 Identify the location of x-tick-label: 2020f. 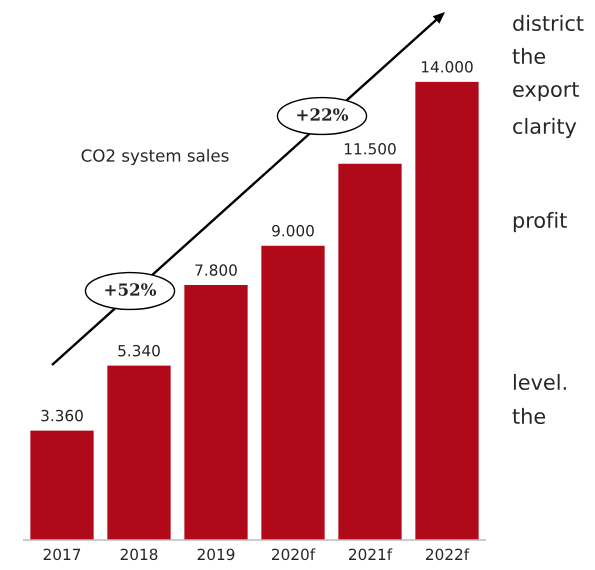
(294, 554).